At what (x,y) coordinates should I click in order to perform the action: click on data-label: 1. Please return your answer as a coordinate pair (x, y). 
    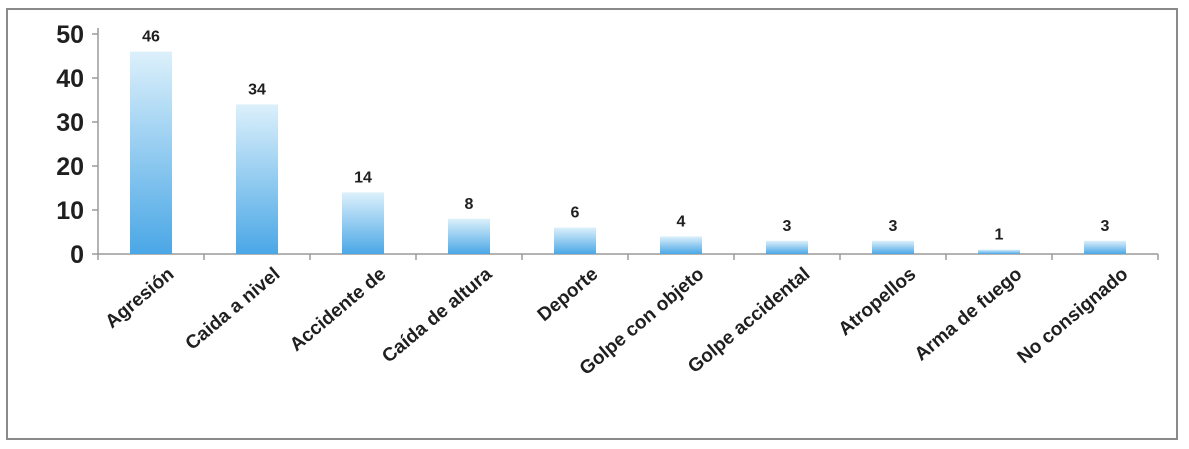
    Looking at the image, I should click on (999, 235).